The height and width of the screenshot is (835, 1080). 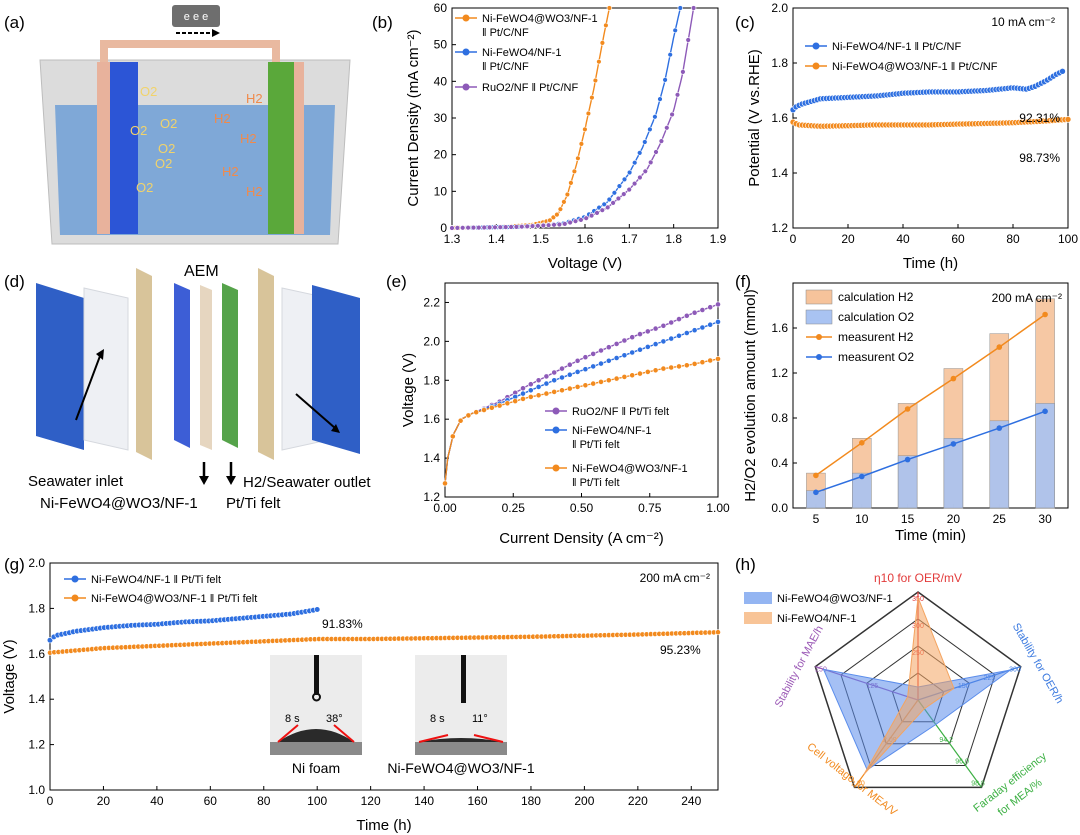 I want to click on y-tick-label: 1.6, so click(x=779, y=328).